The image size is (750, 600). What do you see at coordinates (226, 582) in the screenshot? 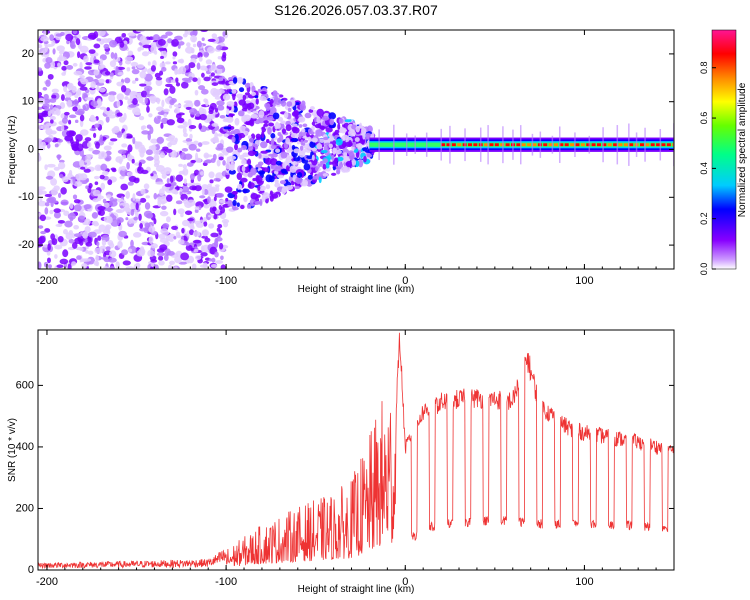
I see `x-tick-label: -100` at bounding box center [226, 582].